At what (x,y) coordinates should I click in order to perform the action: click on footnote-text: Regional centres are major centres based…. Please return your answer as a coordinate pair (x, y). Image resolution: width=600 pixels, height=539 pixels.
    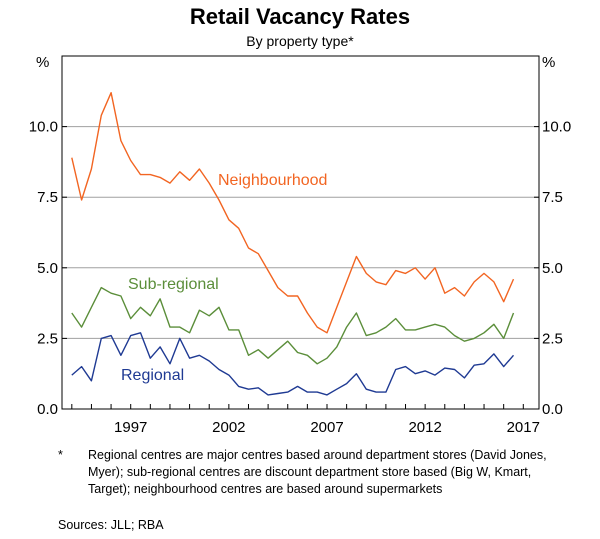
    Looking at the image, I should click on (317, 472).